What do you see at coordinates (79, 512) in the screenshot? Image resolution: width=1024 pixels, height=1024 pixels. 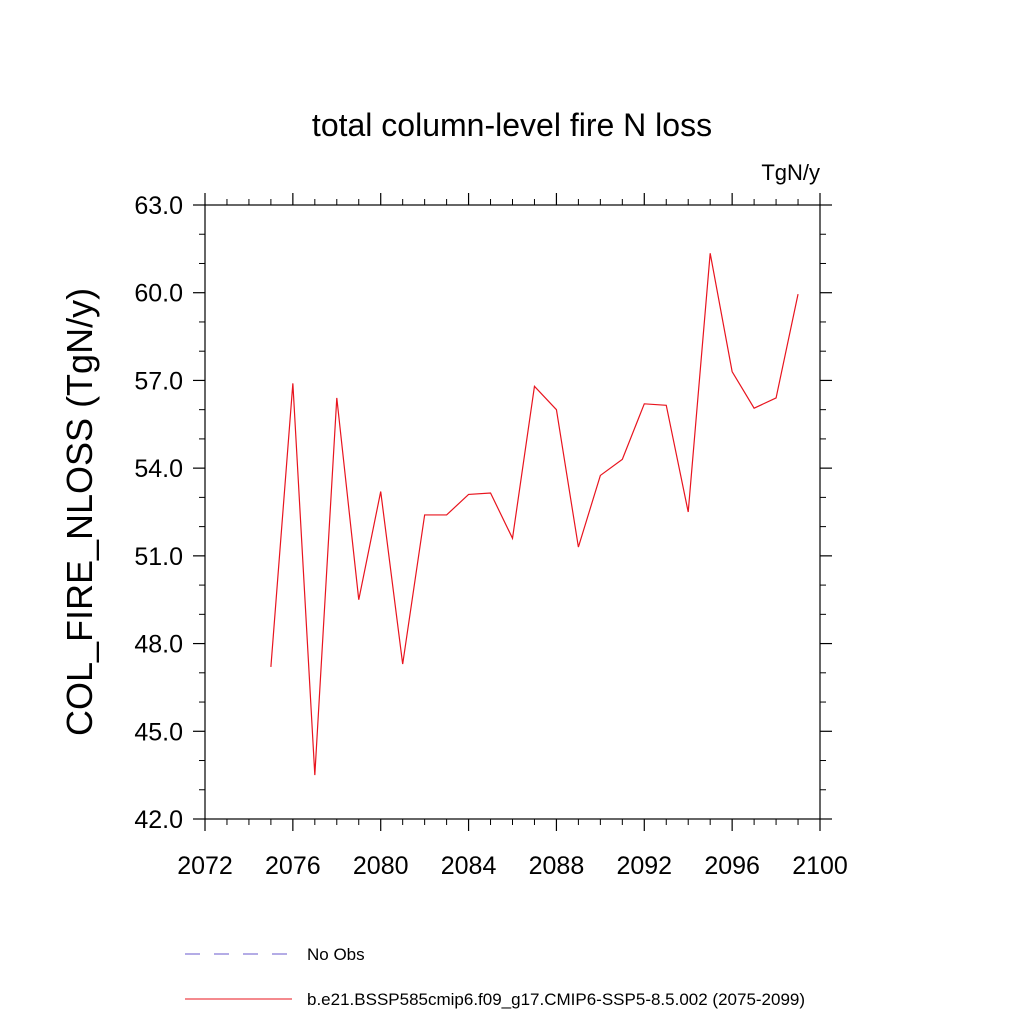 I see `y-axis-label: COL_FIRE_NLOSS (TgN/y)` at bounding box center [79, 512].